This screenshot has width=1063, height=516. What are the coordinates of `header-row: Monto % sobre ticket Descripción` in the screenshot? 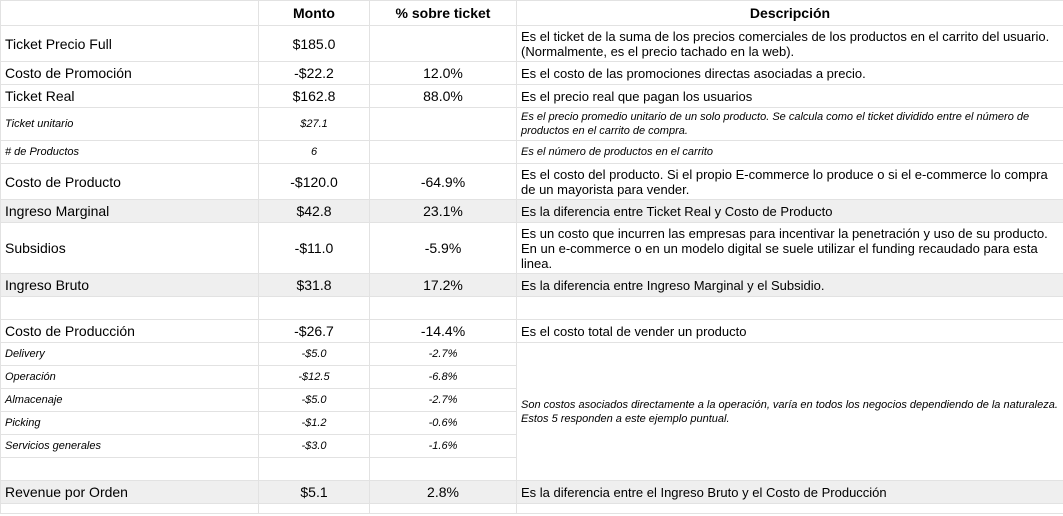 It's located at (531, 13).